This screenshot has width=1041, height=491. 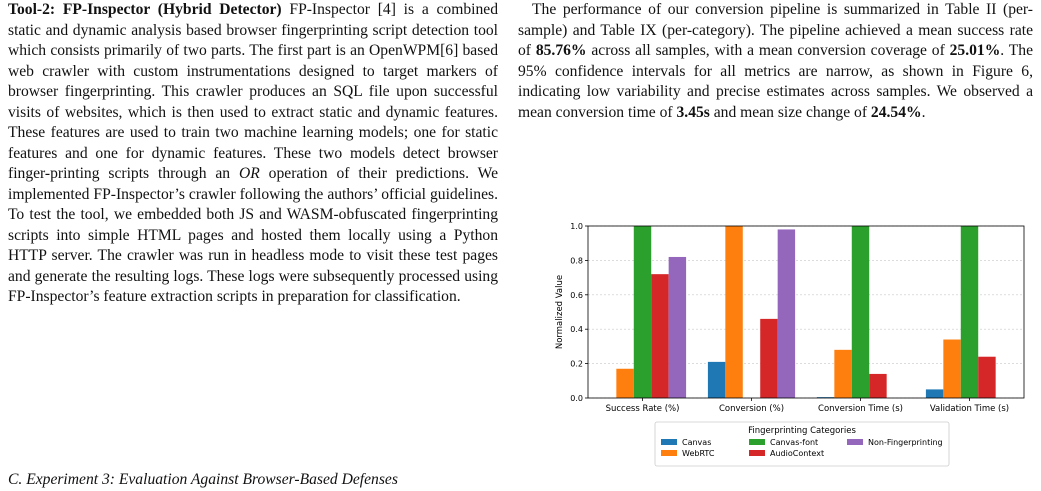 I want to click on size-change-value: 24.54%, so click(x=896, y=112).